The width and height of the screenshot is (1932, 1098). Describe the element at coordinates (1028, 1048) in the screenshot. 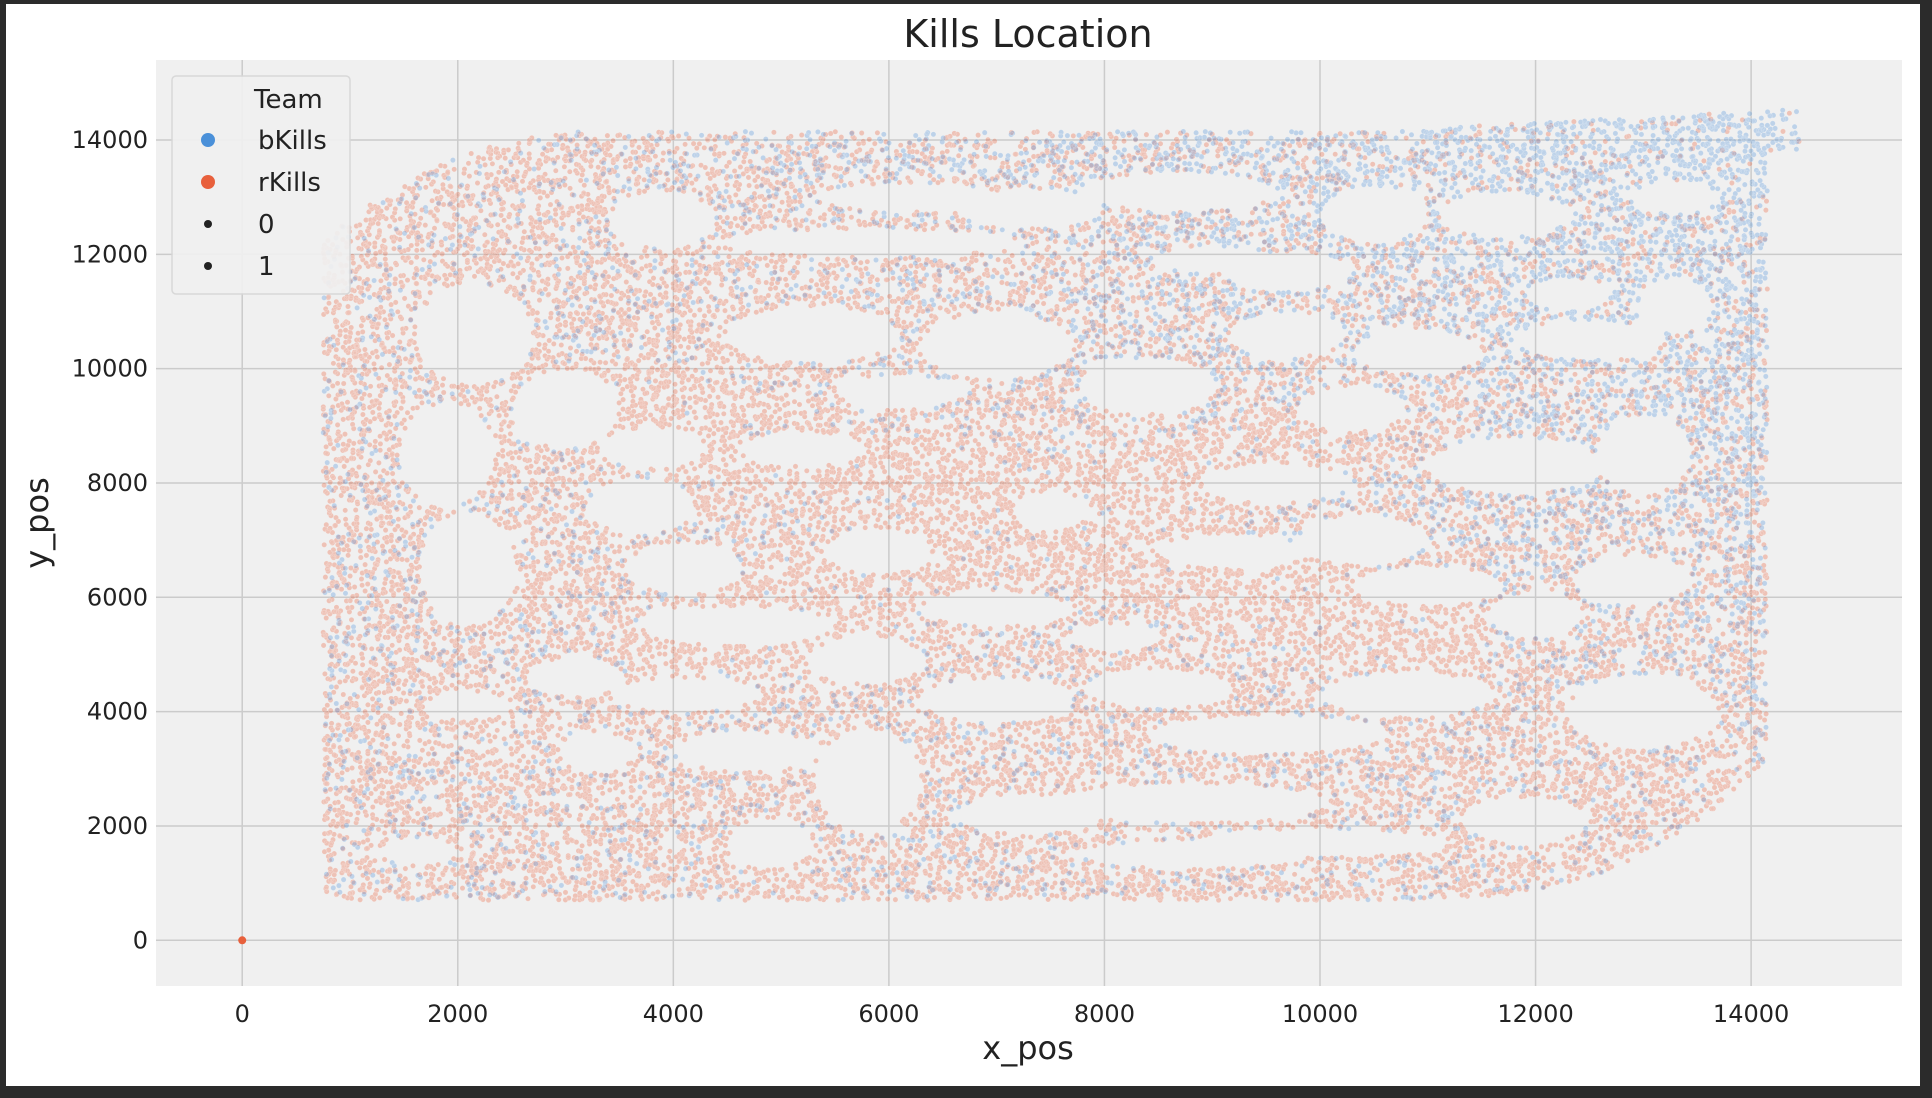

I see `x-axis-label: x_pos` at that location.